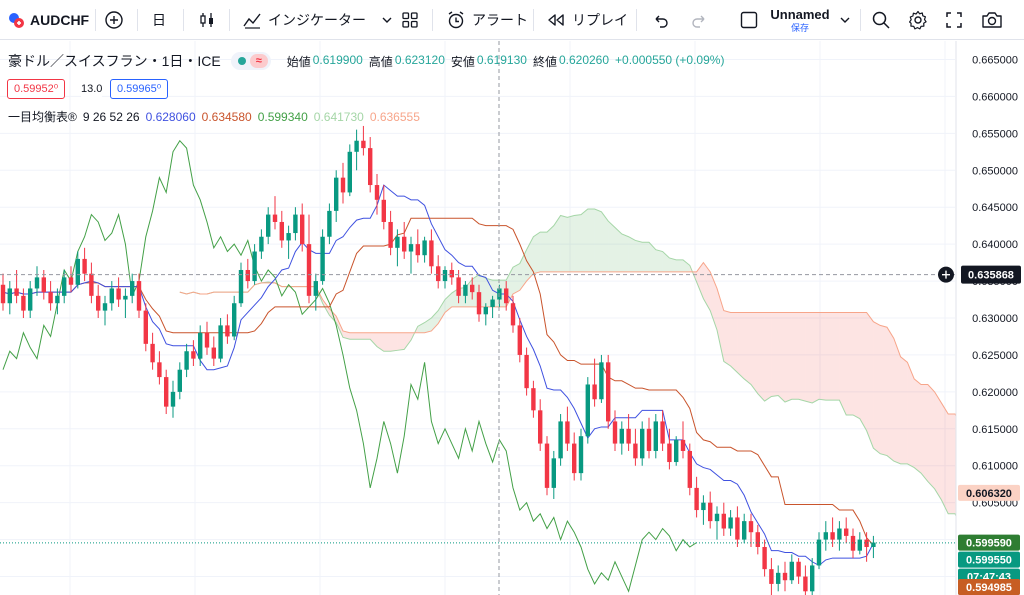 This screenshot has height=595, width=1024. I want to click on chevron-down-icon, so click(845, 20).